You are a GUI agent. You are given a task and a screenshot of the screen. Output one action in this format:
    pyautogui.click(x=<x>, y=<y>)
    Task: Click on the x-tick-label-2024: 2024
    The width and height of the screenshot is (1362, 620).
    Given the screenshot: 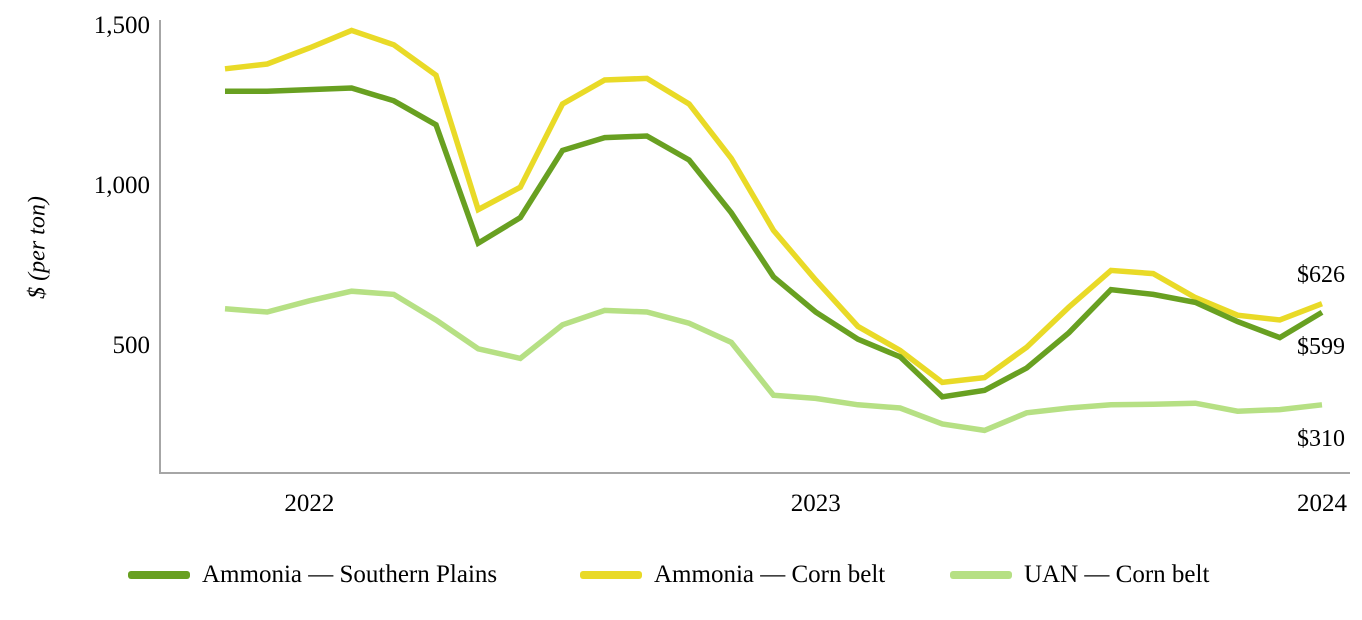 What is the action you would take?
    pyautogui.click(x=1322, y=503)
    